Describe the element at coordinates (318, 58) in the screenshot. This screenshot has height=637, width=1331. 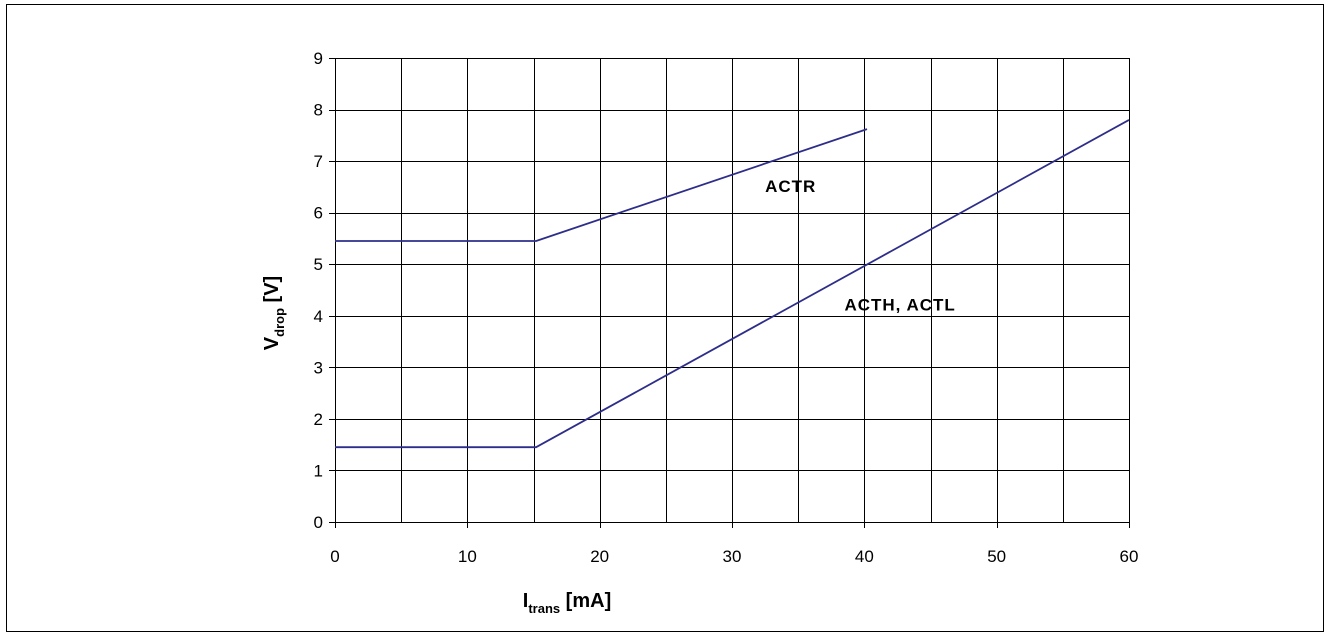
I see `y-tick-label: 9` at that location.